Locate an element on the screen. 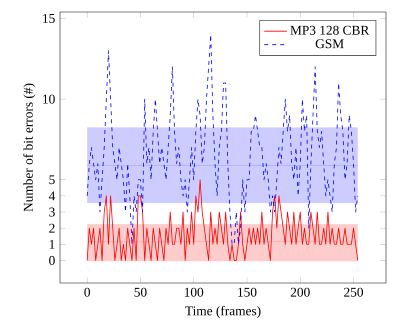 The width and height of the screenshot is (400, 333). x-tick-label: 200 is located at coordinates (300, 292).